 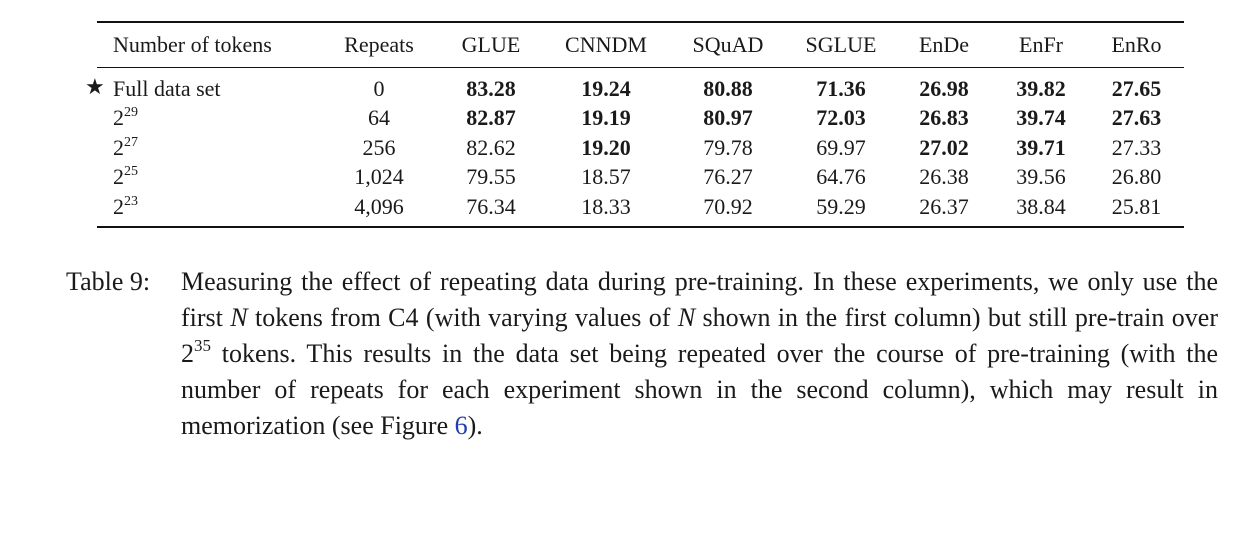 I want to click on caption-power: 235, so click(x=196, y=352).